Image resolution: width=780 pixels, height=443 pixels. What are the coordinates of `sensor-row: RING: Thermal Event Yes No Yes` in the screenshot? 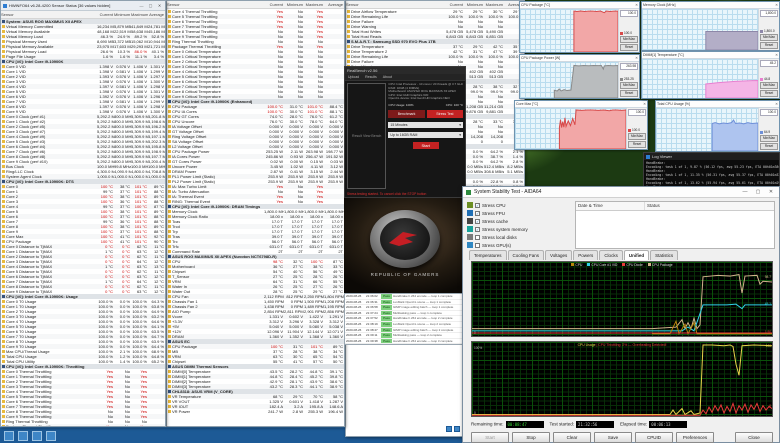 It's located at (255, 201).